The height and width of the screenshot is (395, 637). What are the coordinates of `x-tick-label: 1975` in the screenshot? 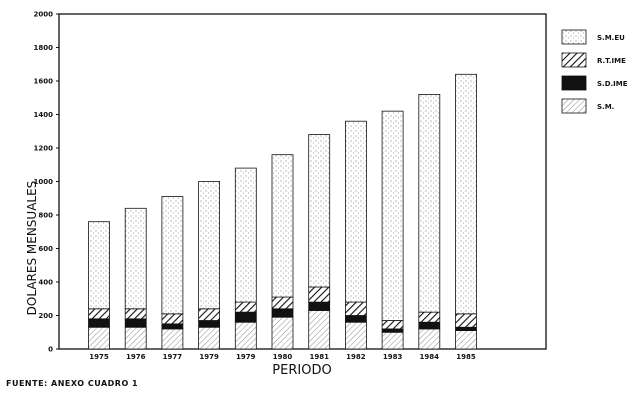 It's located at (99, 357).